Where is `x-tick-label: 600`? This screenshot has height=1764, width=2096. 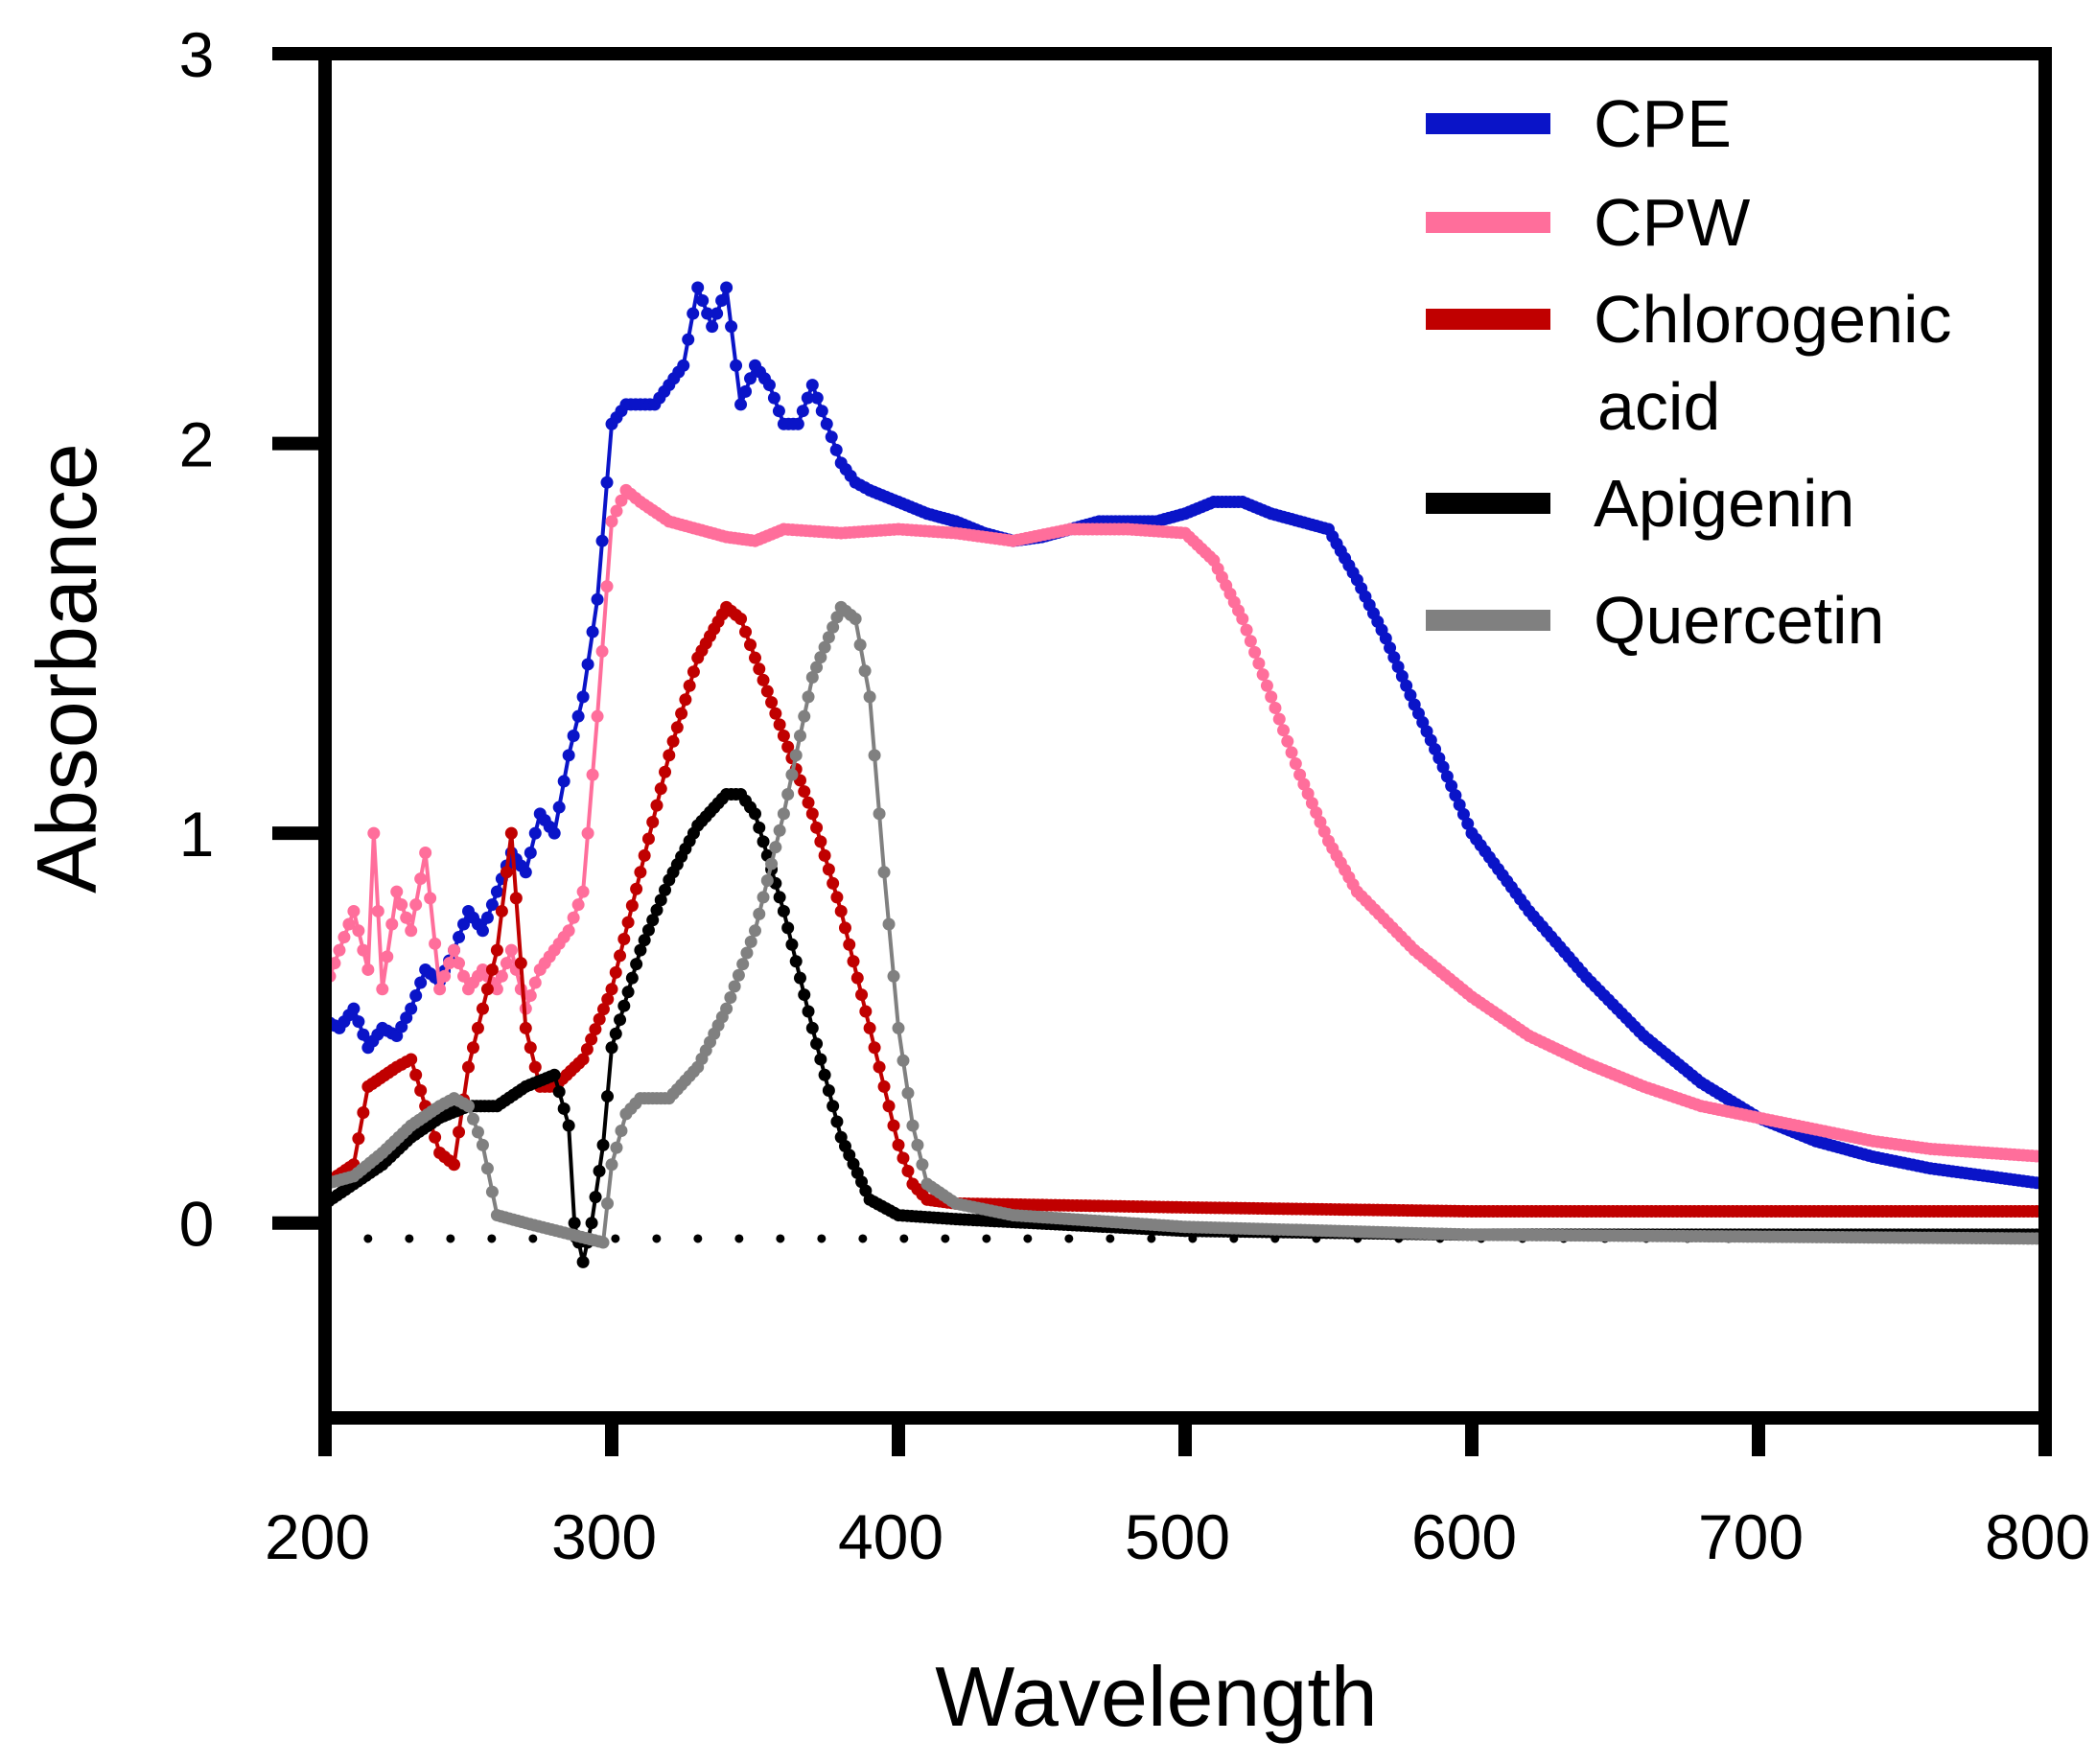 x-tick-label: 600 is located at coordinates (1464, 1536).